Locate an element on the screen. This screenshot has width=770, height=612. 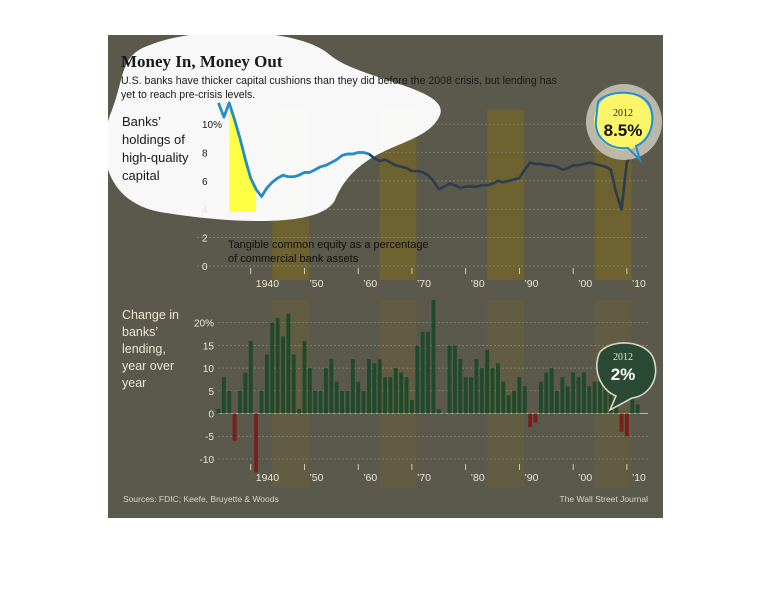
top-xtick-label: 1940 is located at coordinates (268, 284).